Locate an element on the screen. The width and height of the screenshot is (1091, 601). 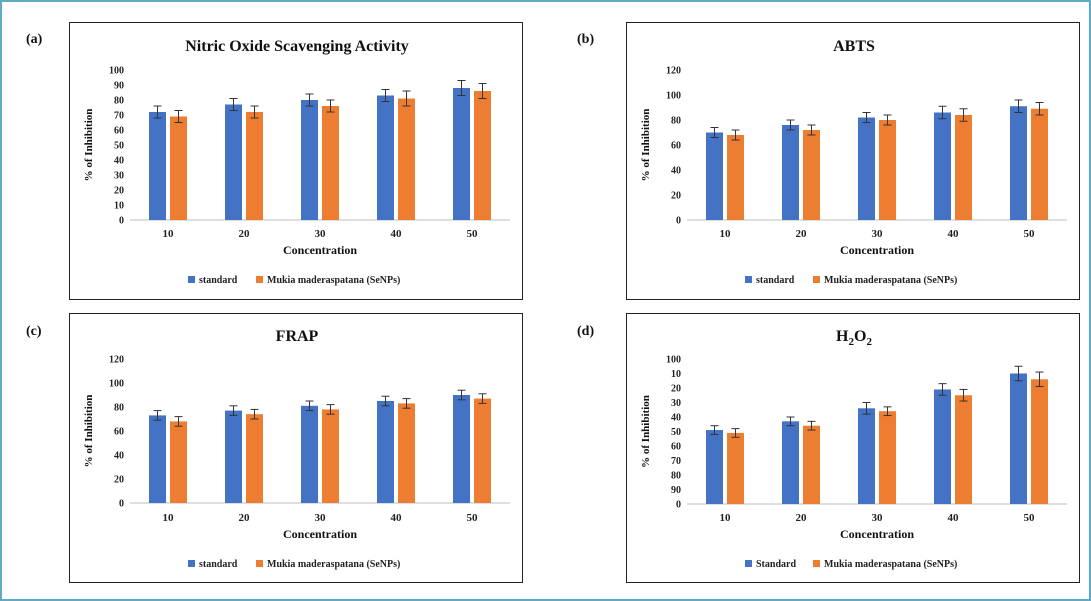
y-tick-label: 90 is located at coordinates (119, 86).